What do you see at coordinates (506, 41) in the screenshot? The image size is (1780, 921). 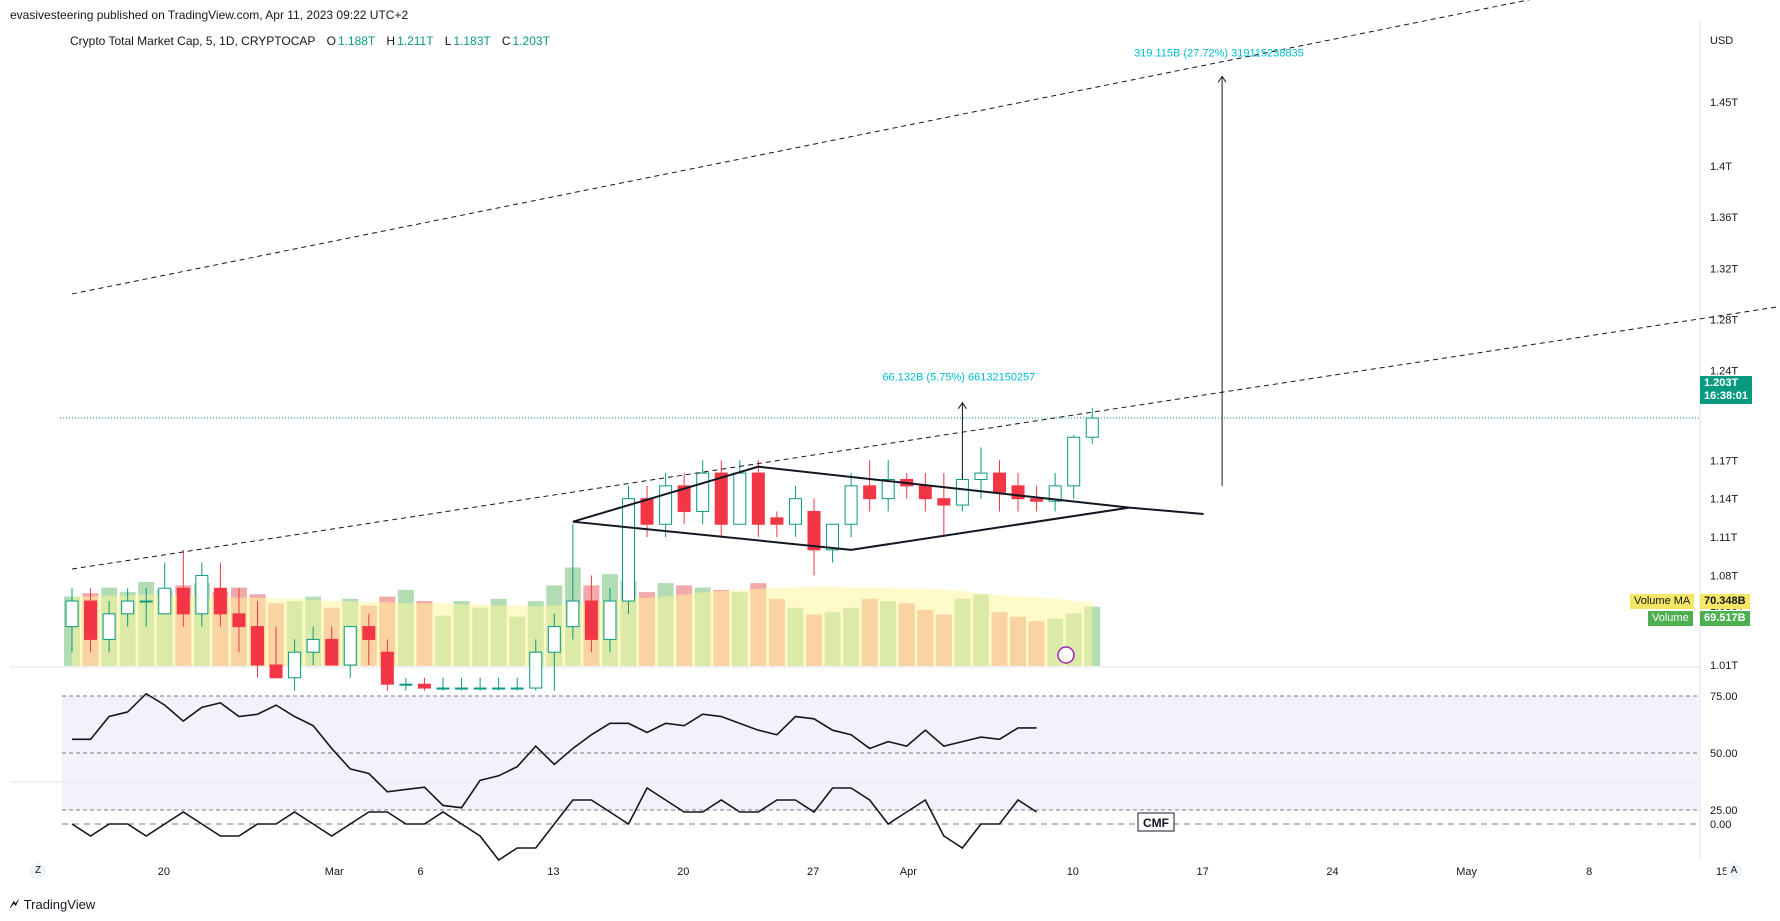 I see `close-label: C` at bounding box center [506, 41].